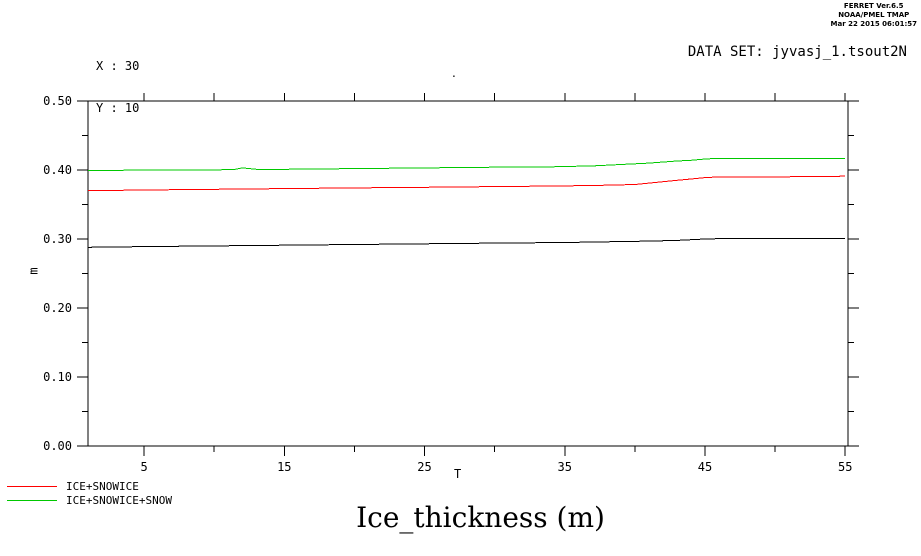 Image resolution: width=921 pixels, height=556 pixels. What do you see at coordinates (565, 467) in the screenshot?
I see `x-tick-label: 35` at bounding box center [565, 467].